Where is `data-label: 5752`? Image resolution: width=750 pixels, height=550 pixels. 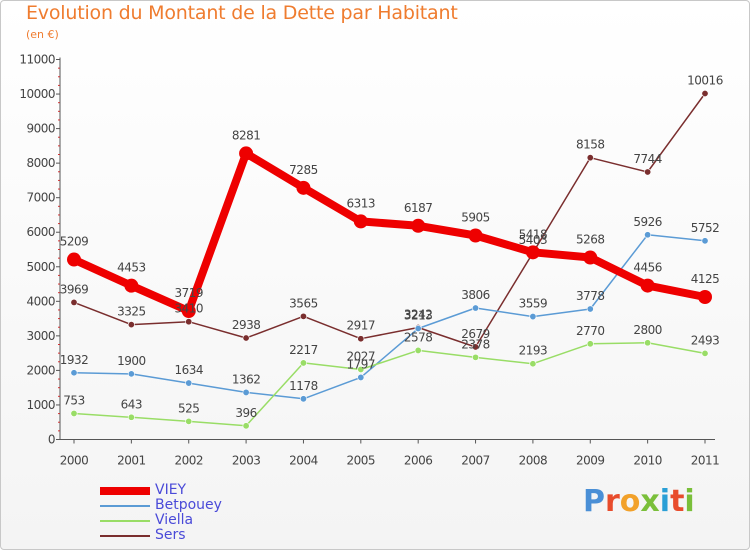 data-label: 5752 is located at coordinates (705, 228).